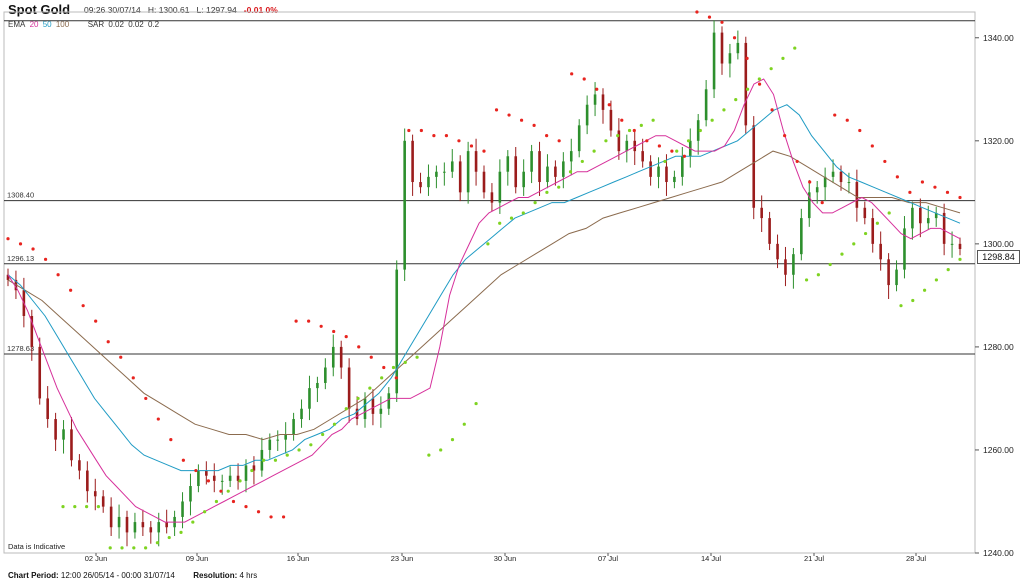 The image size is (1024, 583). Describe the element at coordinates (47, 24) in the screenshot. I see `ema50-period: 50` at that location.